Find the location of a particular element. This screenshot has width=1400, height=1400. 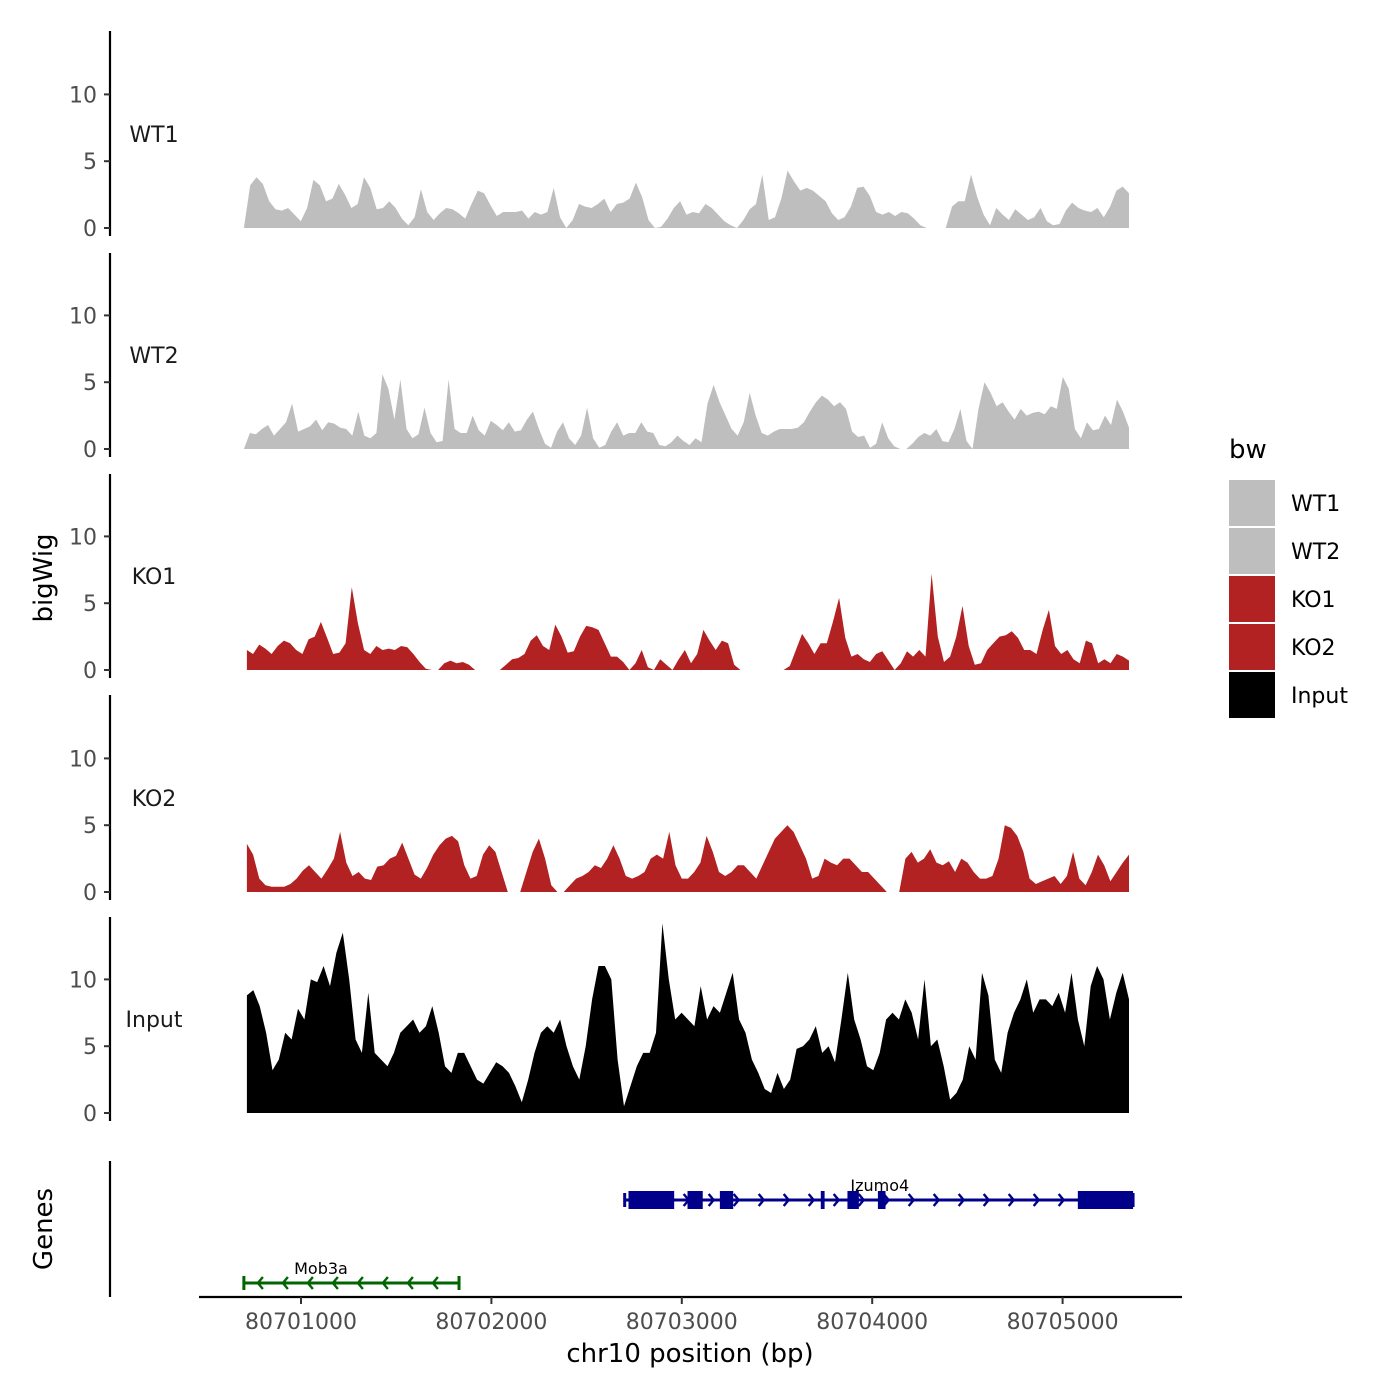

track-ko1: 0 5 10 KO1 is located at coordinates (599, 579).